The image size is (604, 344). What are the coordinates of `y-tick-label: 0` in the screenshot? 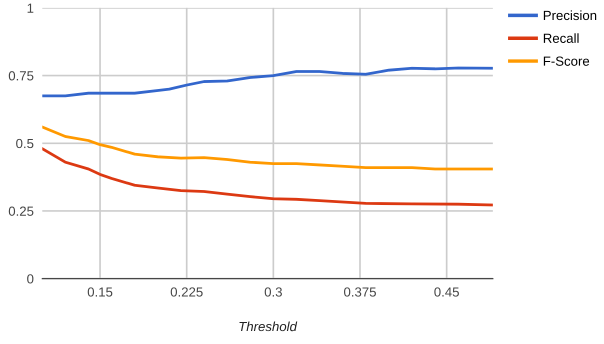 It's located at (30, 279).